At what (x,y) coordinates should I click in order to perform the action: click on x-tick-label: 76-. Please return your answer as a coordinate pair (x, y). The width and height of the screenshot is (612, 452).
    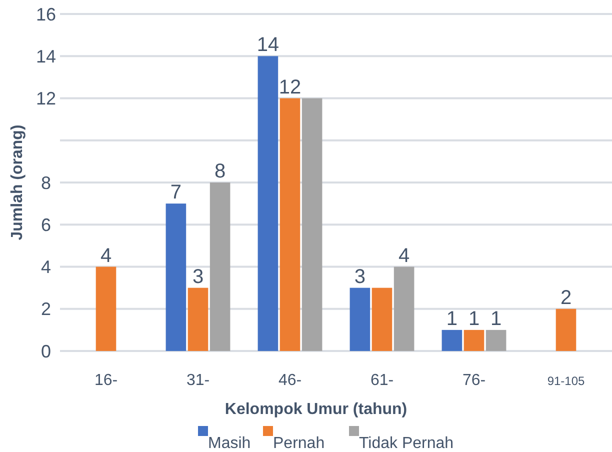
    Looking at the image, I should click on (474, 380).